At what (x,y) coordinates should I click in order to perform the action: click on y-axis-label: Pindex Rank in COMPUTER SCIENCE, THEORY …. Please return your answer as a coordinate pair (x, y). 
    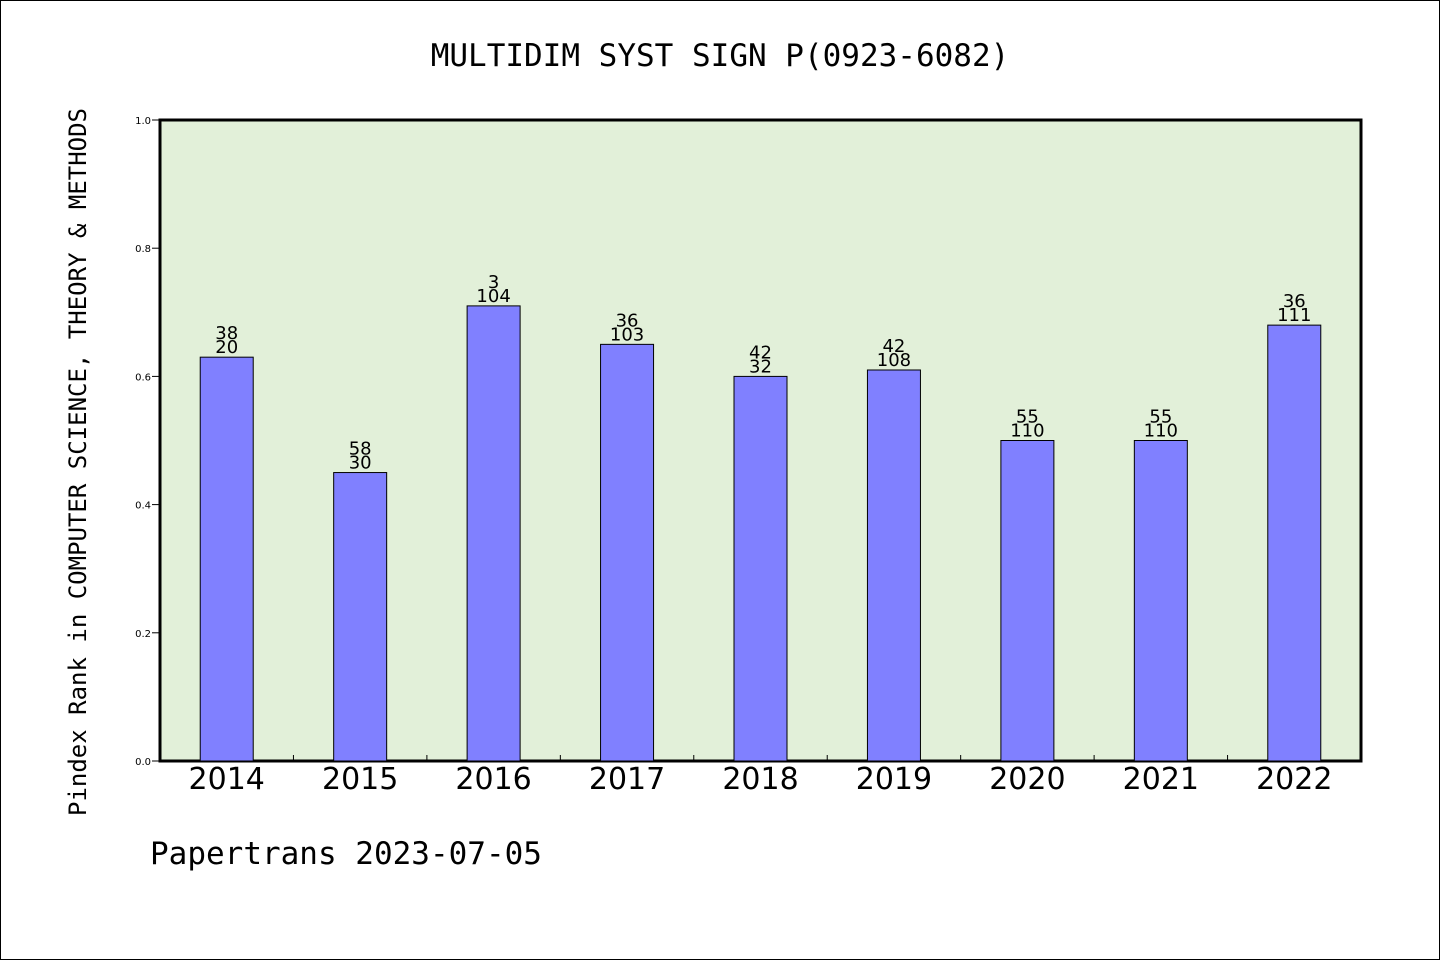
    Looking at the image, I should click on (78, 462).